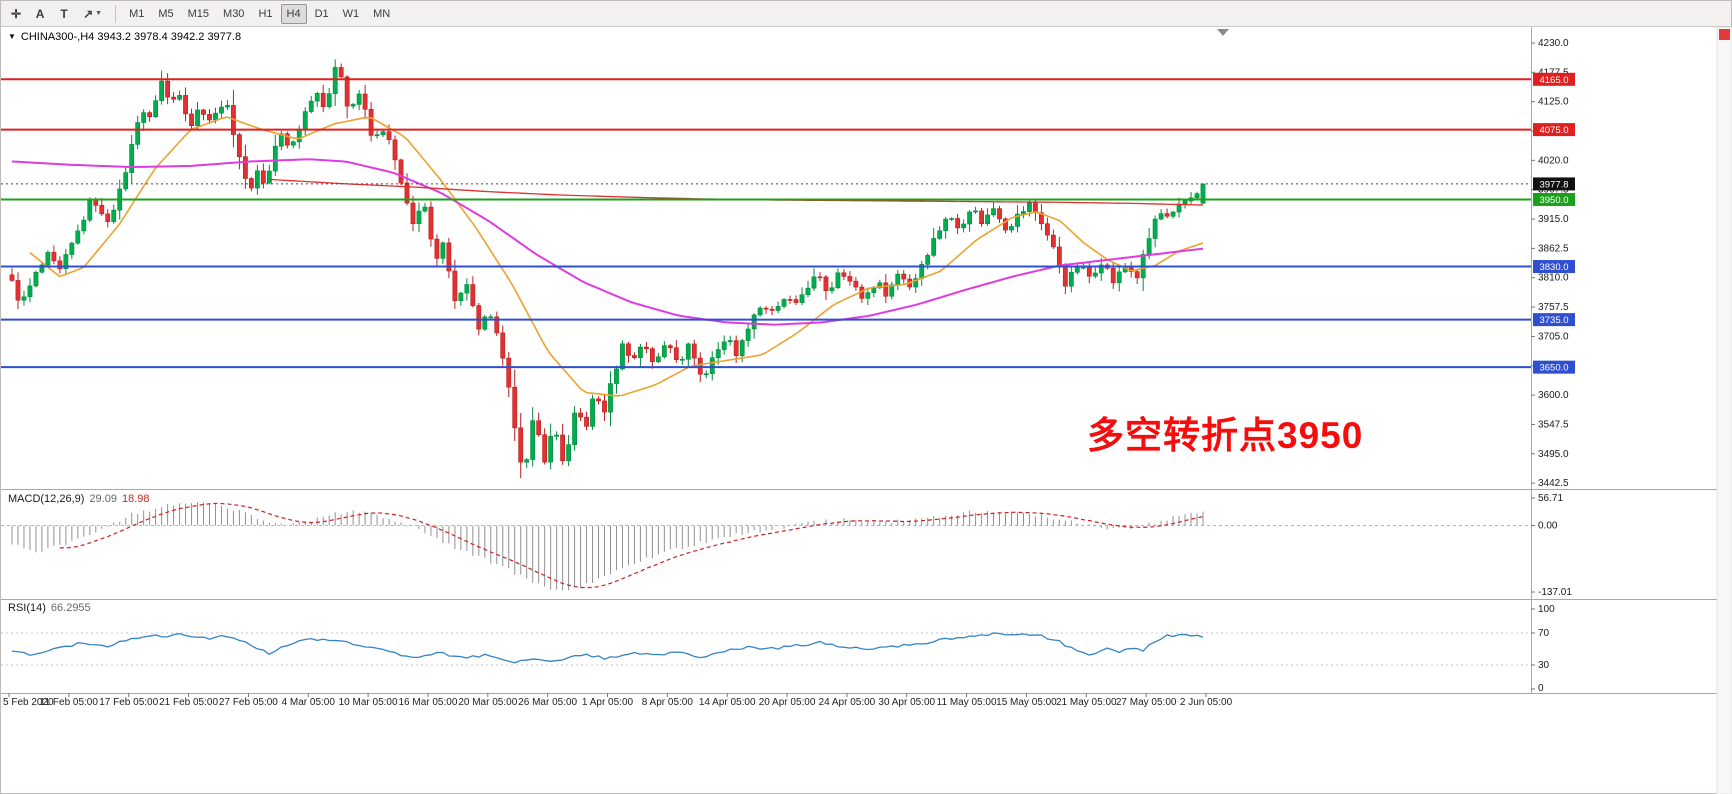  I want to click on timeframe-button-h1: H1, so click(265, 14).